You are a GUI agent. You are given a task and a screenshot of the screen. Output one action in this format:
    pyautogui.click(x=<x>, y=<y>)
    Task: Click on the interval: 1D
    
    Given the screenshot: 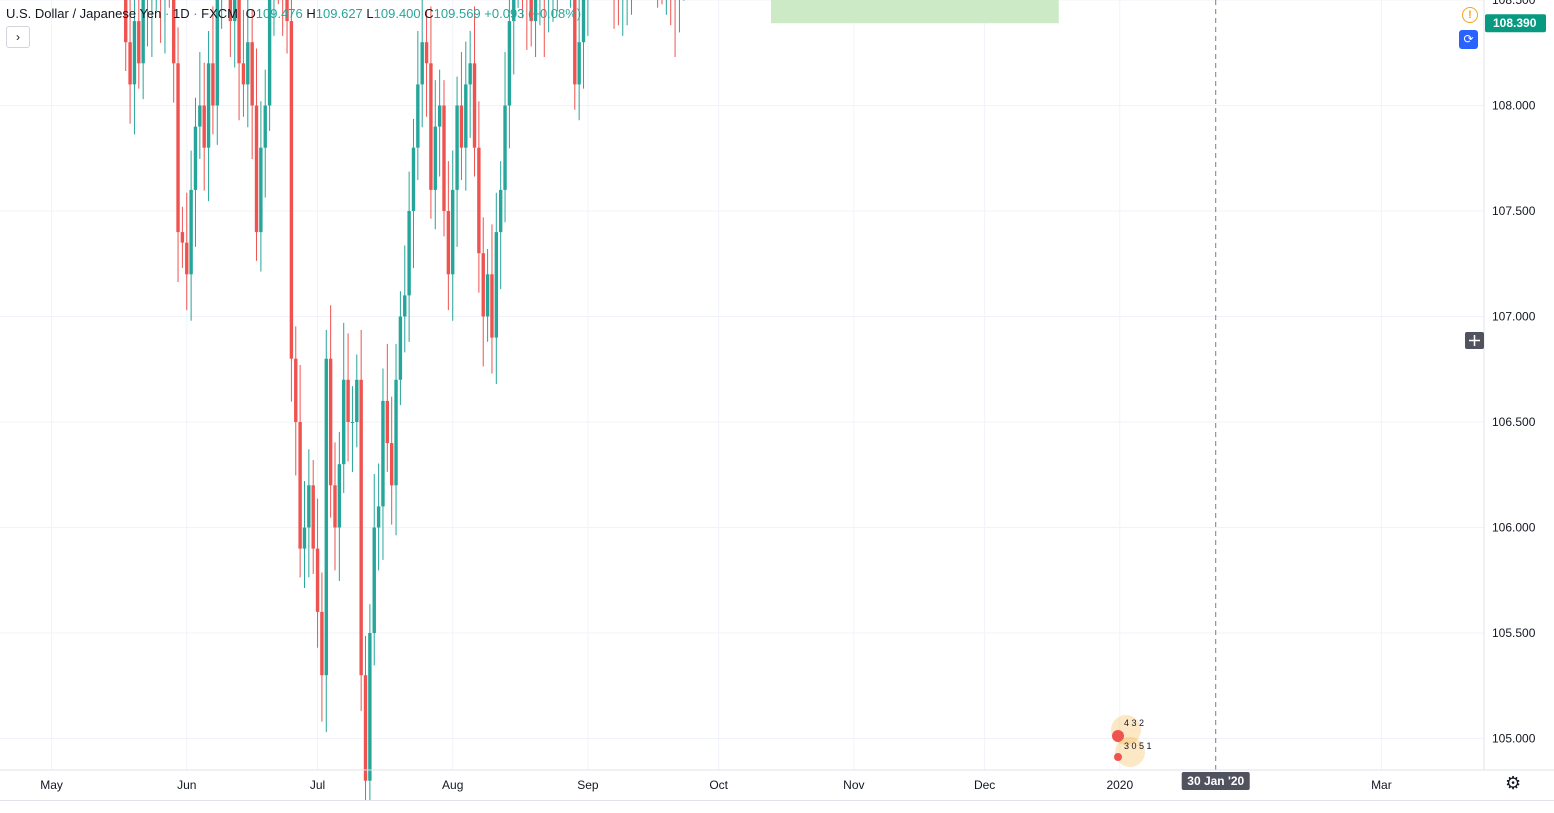 What is the action you would take?
    pyautogui.click(x=181, y=13)
    